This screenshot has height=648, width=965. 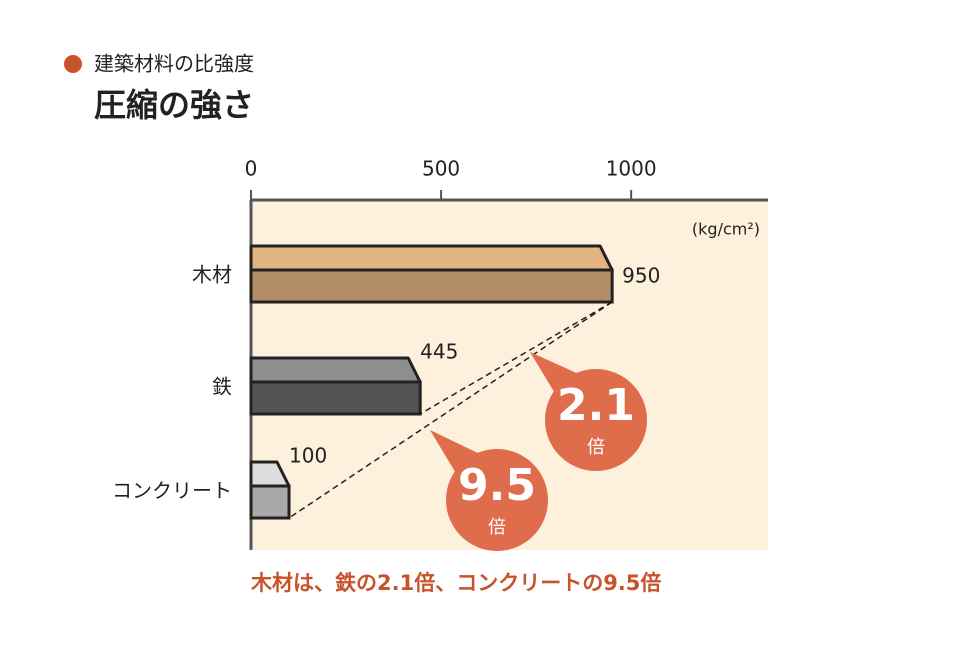 What do you see at coordinates (308, 456) in the screenshot?
I see `value-label: 100` at bounding box center [308, 456].